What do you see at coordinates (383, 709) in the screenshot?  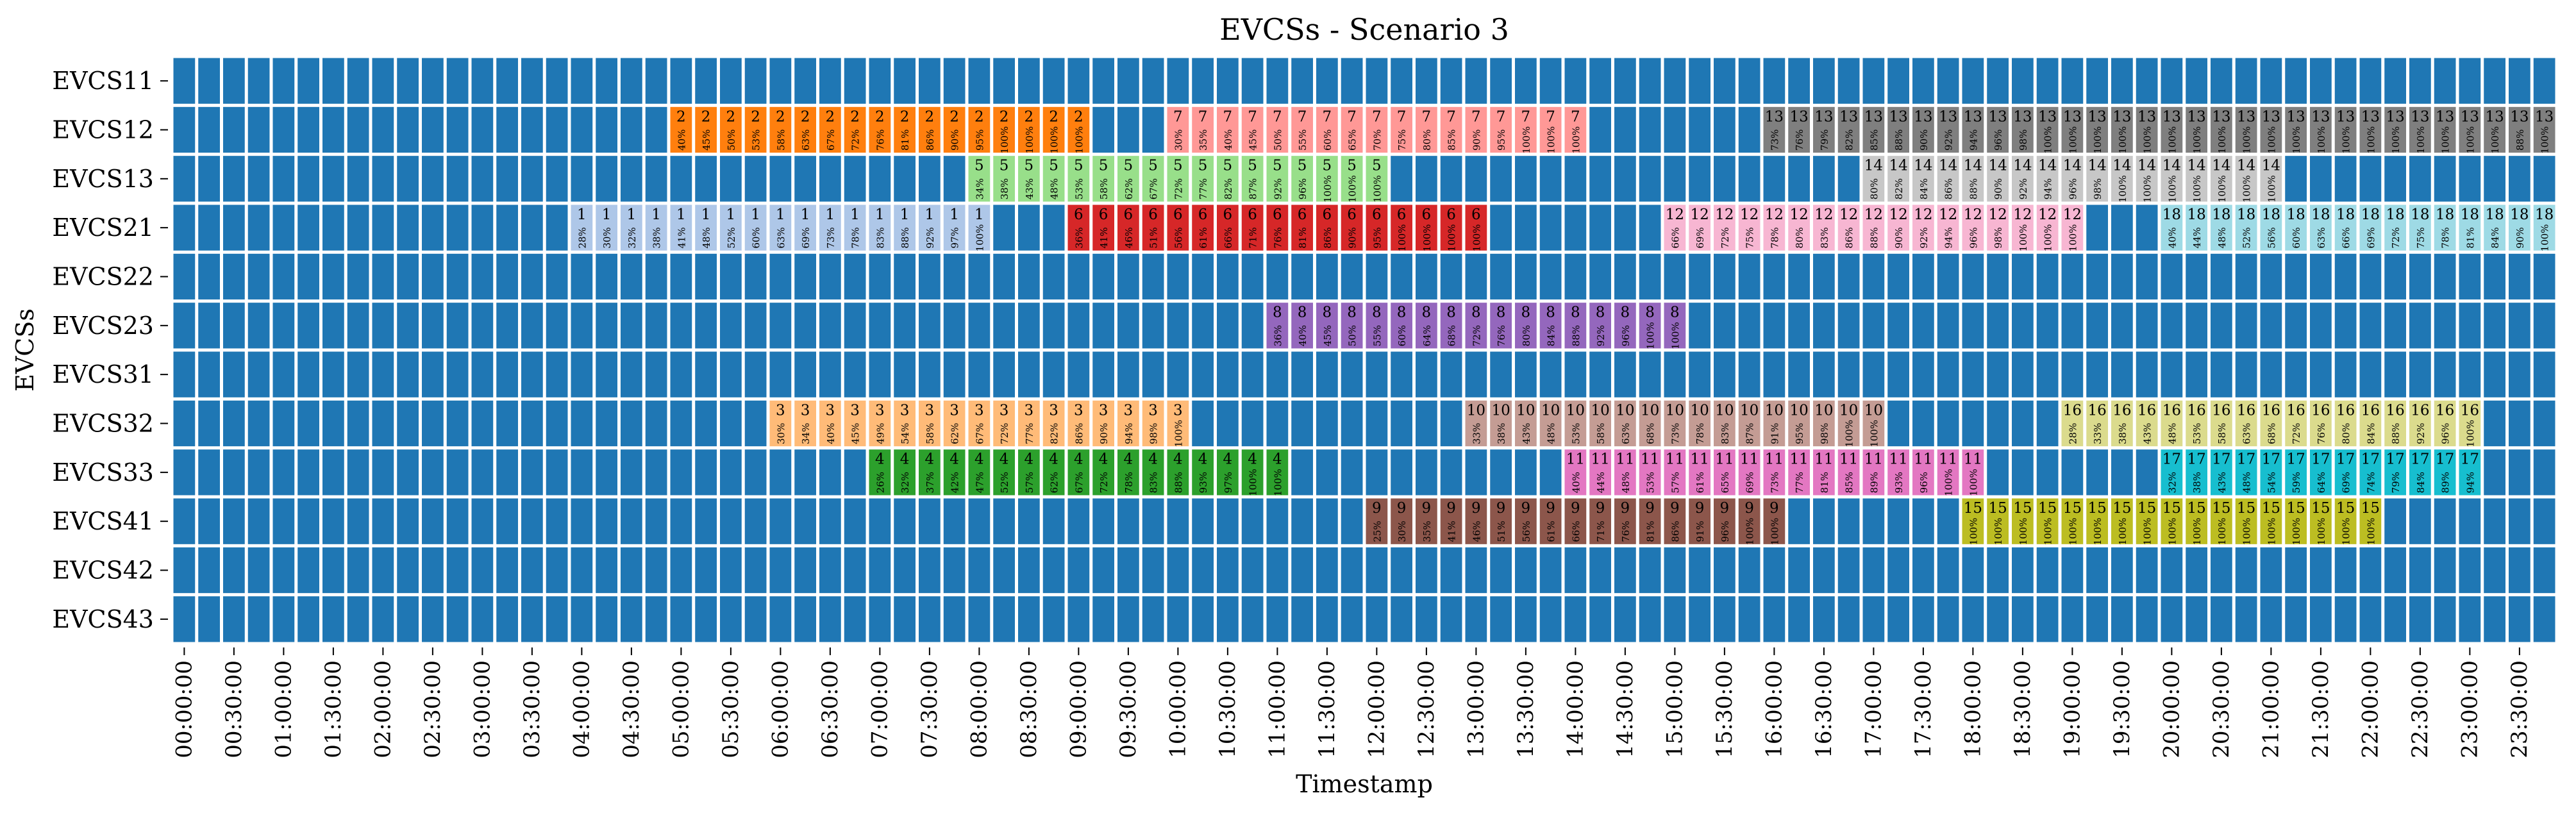 I see `x-tick-label: 02:00:00` at bounding box center [383, 709].